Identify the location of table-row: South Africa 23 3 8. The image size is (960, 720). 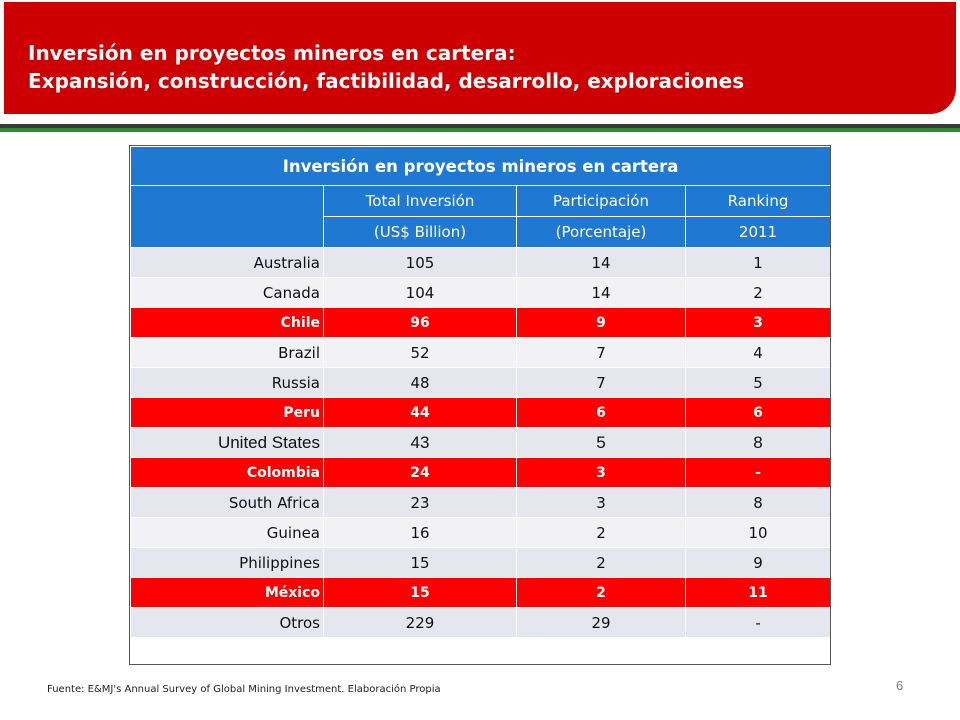
(481, 502).